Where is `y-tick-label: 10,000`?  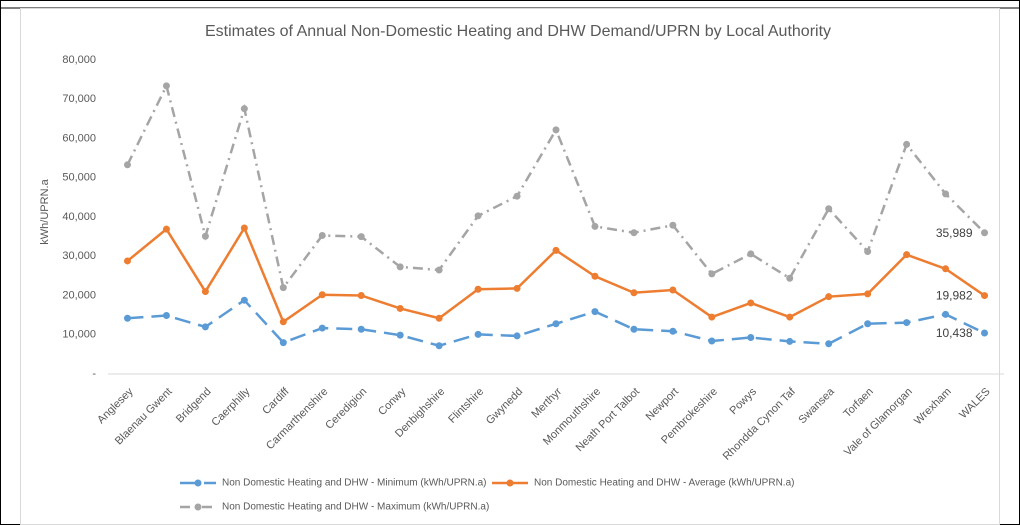 y-tick-label: 10,000 is located at coordinates (79, 335).